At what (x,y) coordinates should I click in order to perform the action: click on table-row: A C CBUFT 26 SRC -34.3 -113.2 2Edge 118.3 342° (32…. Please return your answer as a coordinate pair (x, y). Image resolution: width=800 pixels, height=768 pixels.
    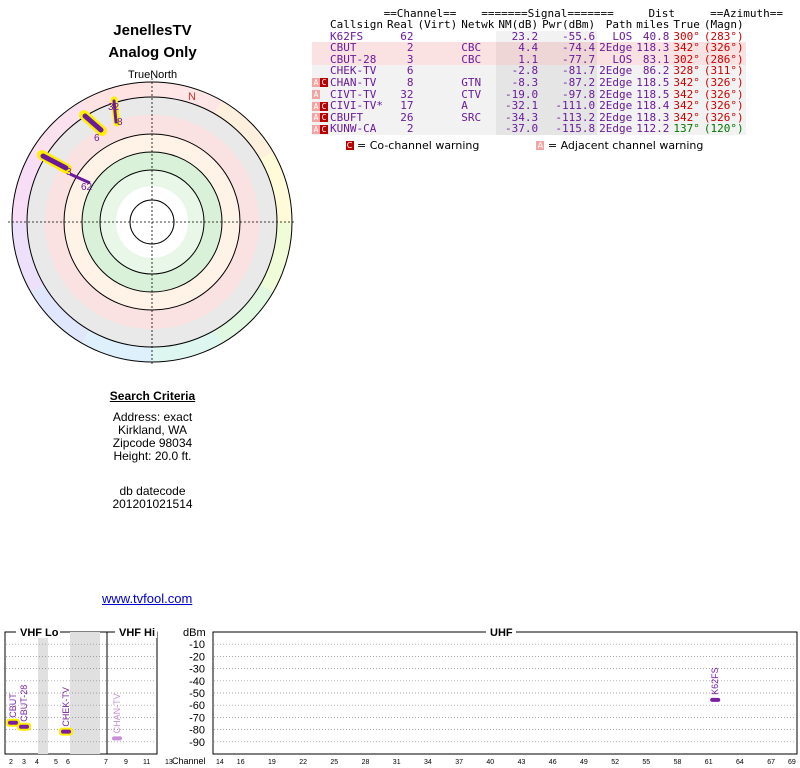
    Looking at the image, I should click on (529, 118).